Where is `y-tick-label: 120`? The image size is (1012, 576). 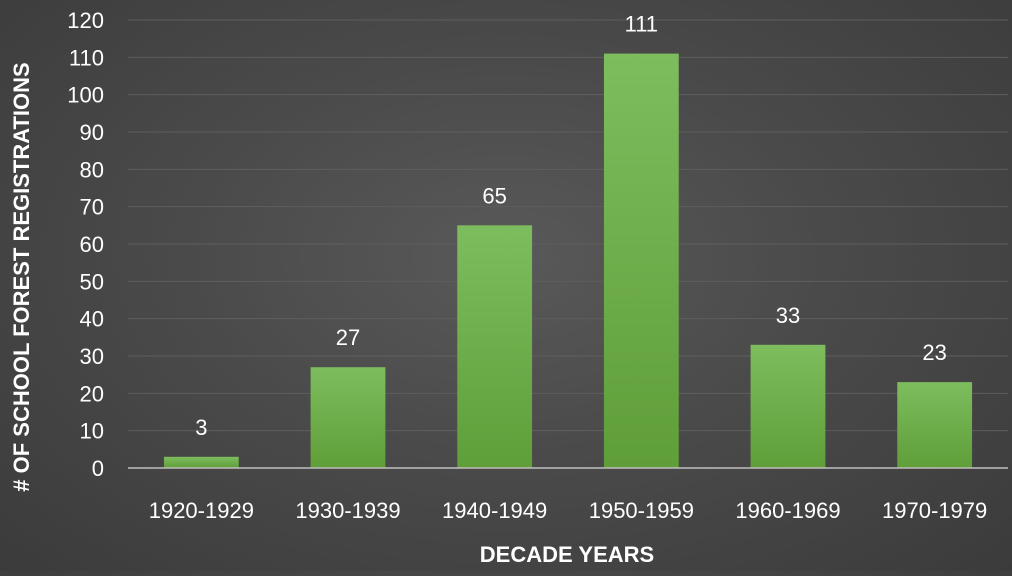 y-tick-label: 120 is located at coordinates (85, 20).